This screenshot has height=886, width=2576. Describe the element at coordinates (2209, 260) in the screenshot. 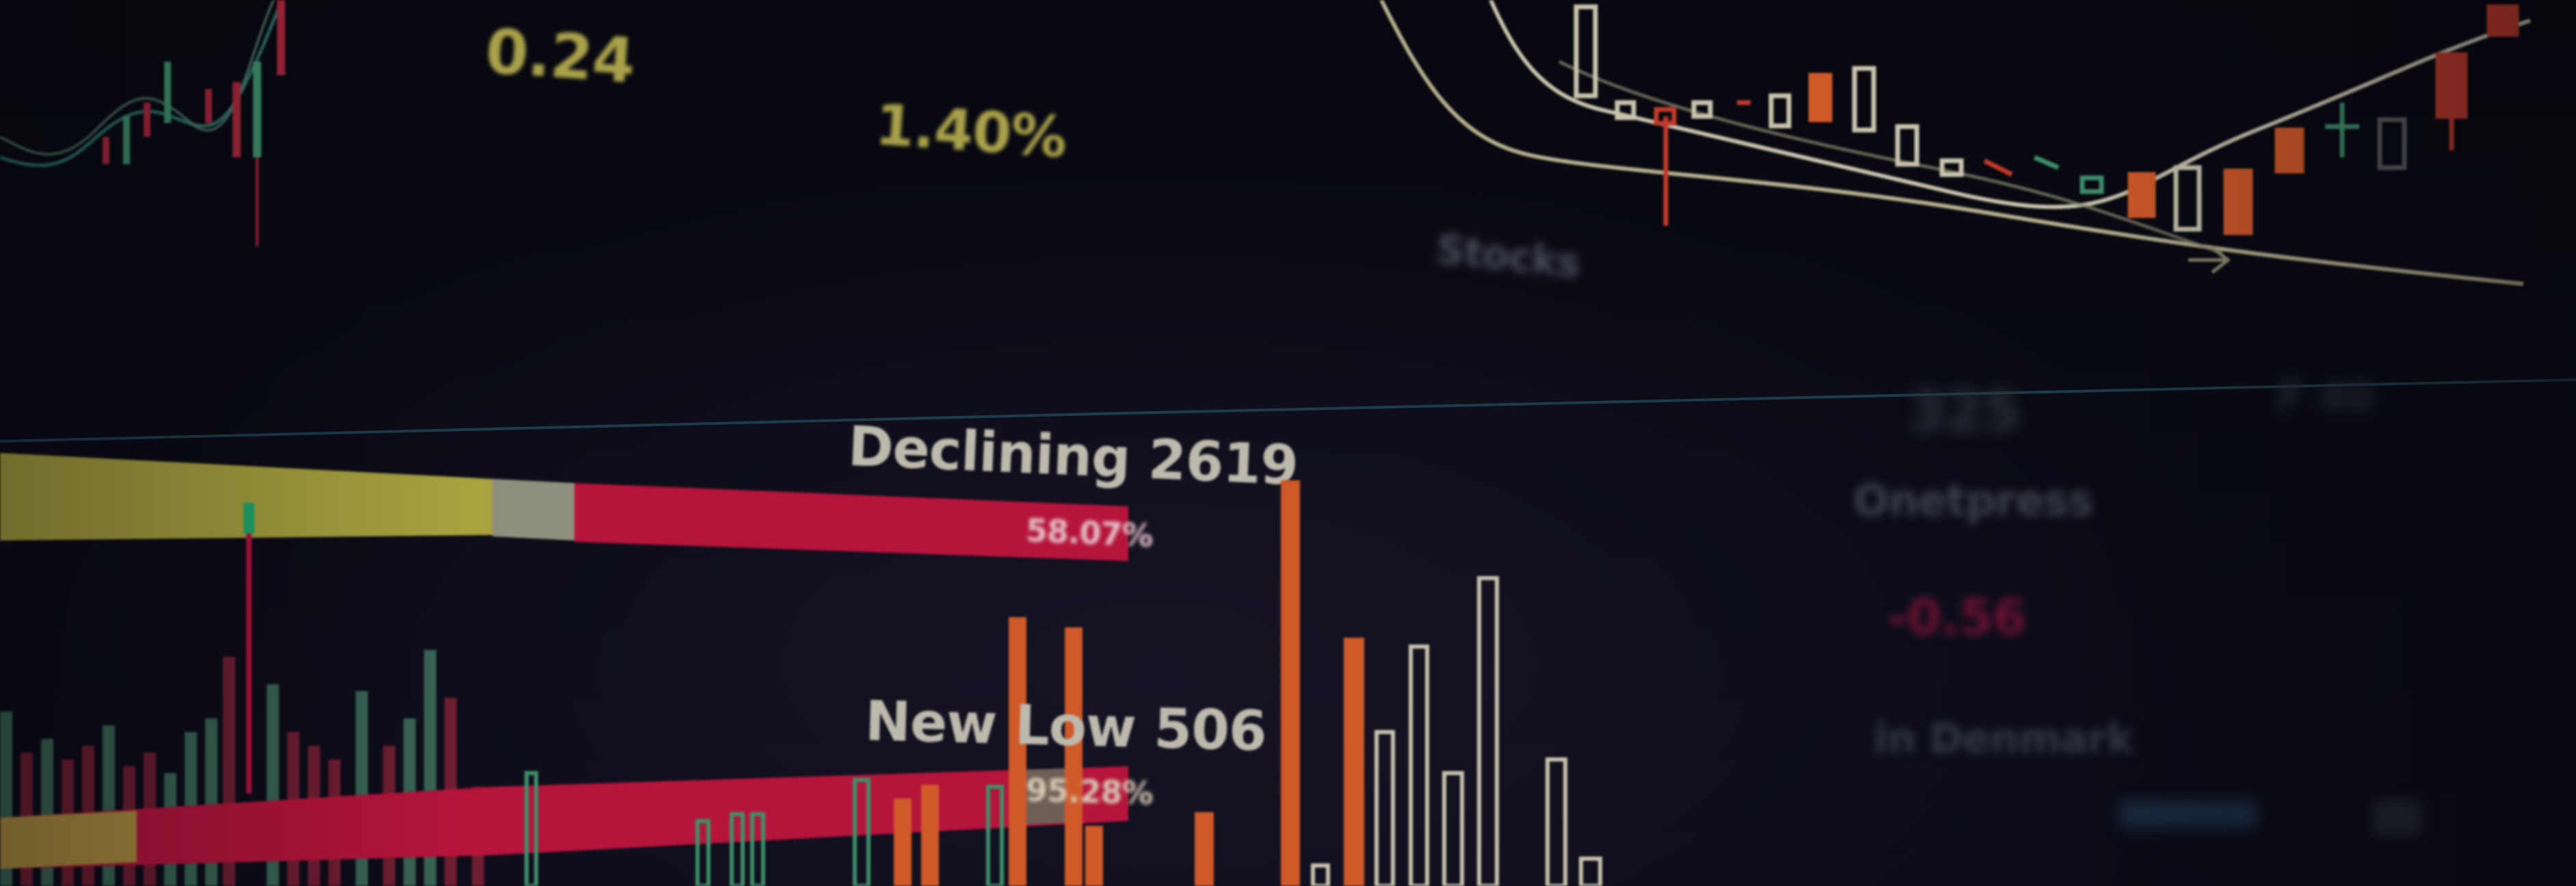

I see `arrow-marker` at that location.